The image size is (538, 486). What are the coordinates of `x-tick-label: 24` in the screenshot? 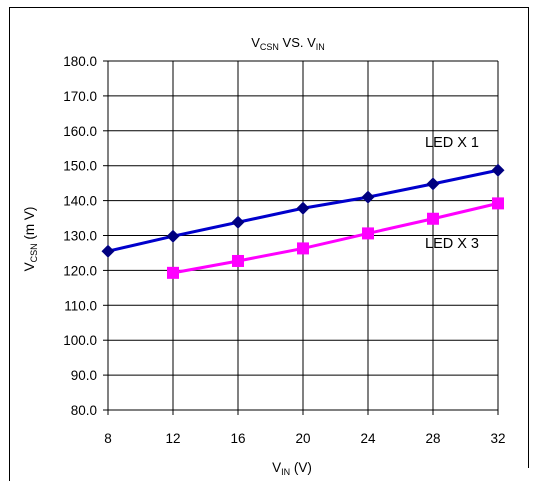 It's located at (368, 438).